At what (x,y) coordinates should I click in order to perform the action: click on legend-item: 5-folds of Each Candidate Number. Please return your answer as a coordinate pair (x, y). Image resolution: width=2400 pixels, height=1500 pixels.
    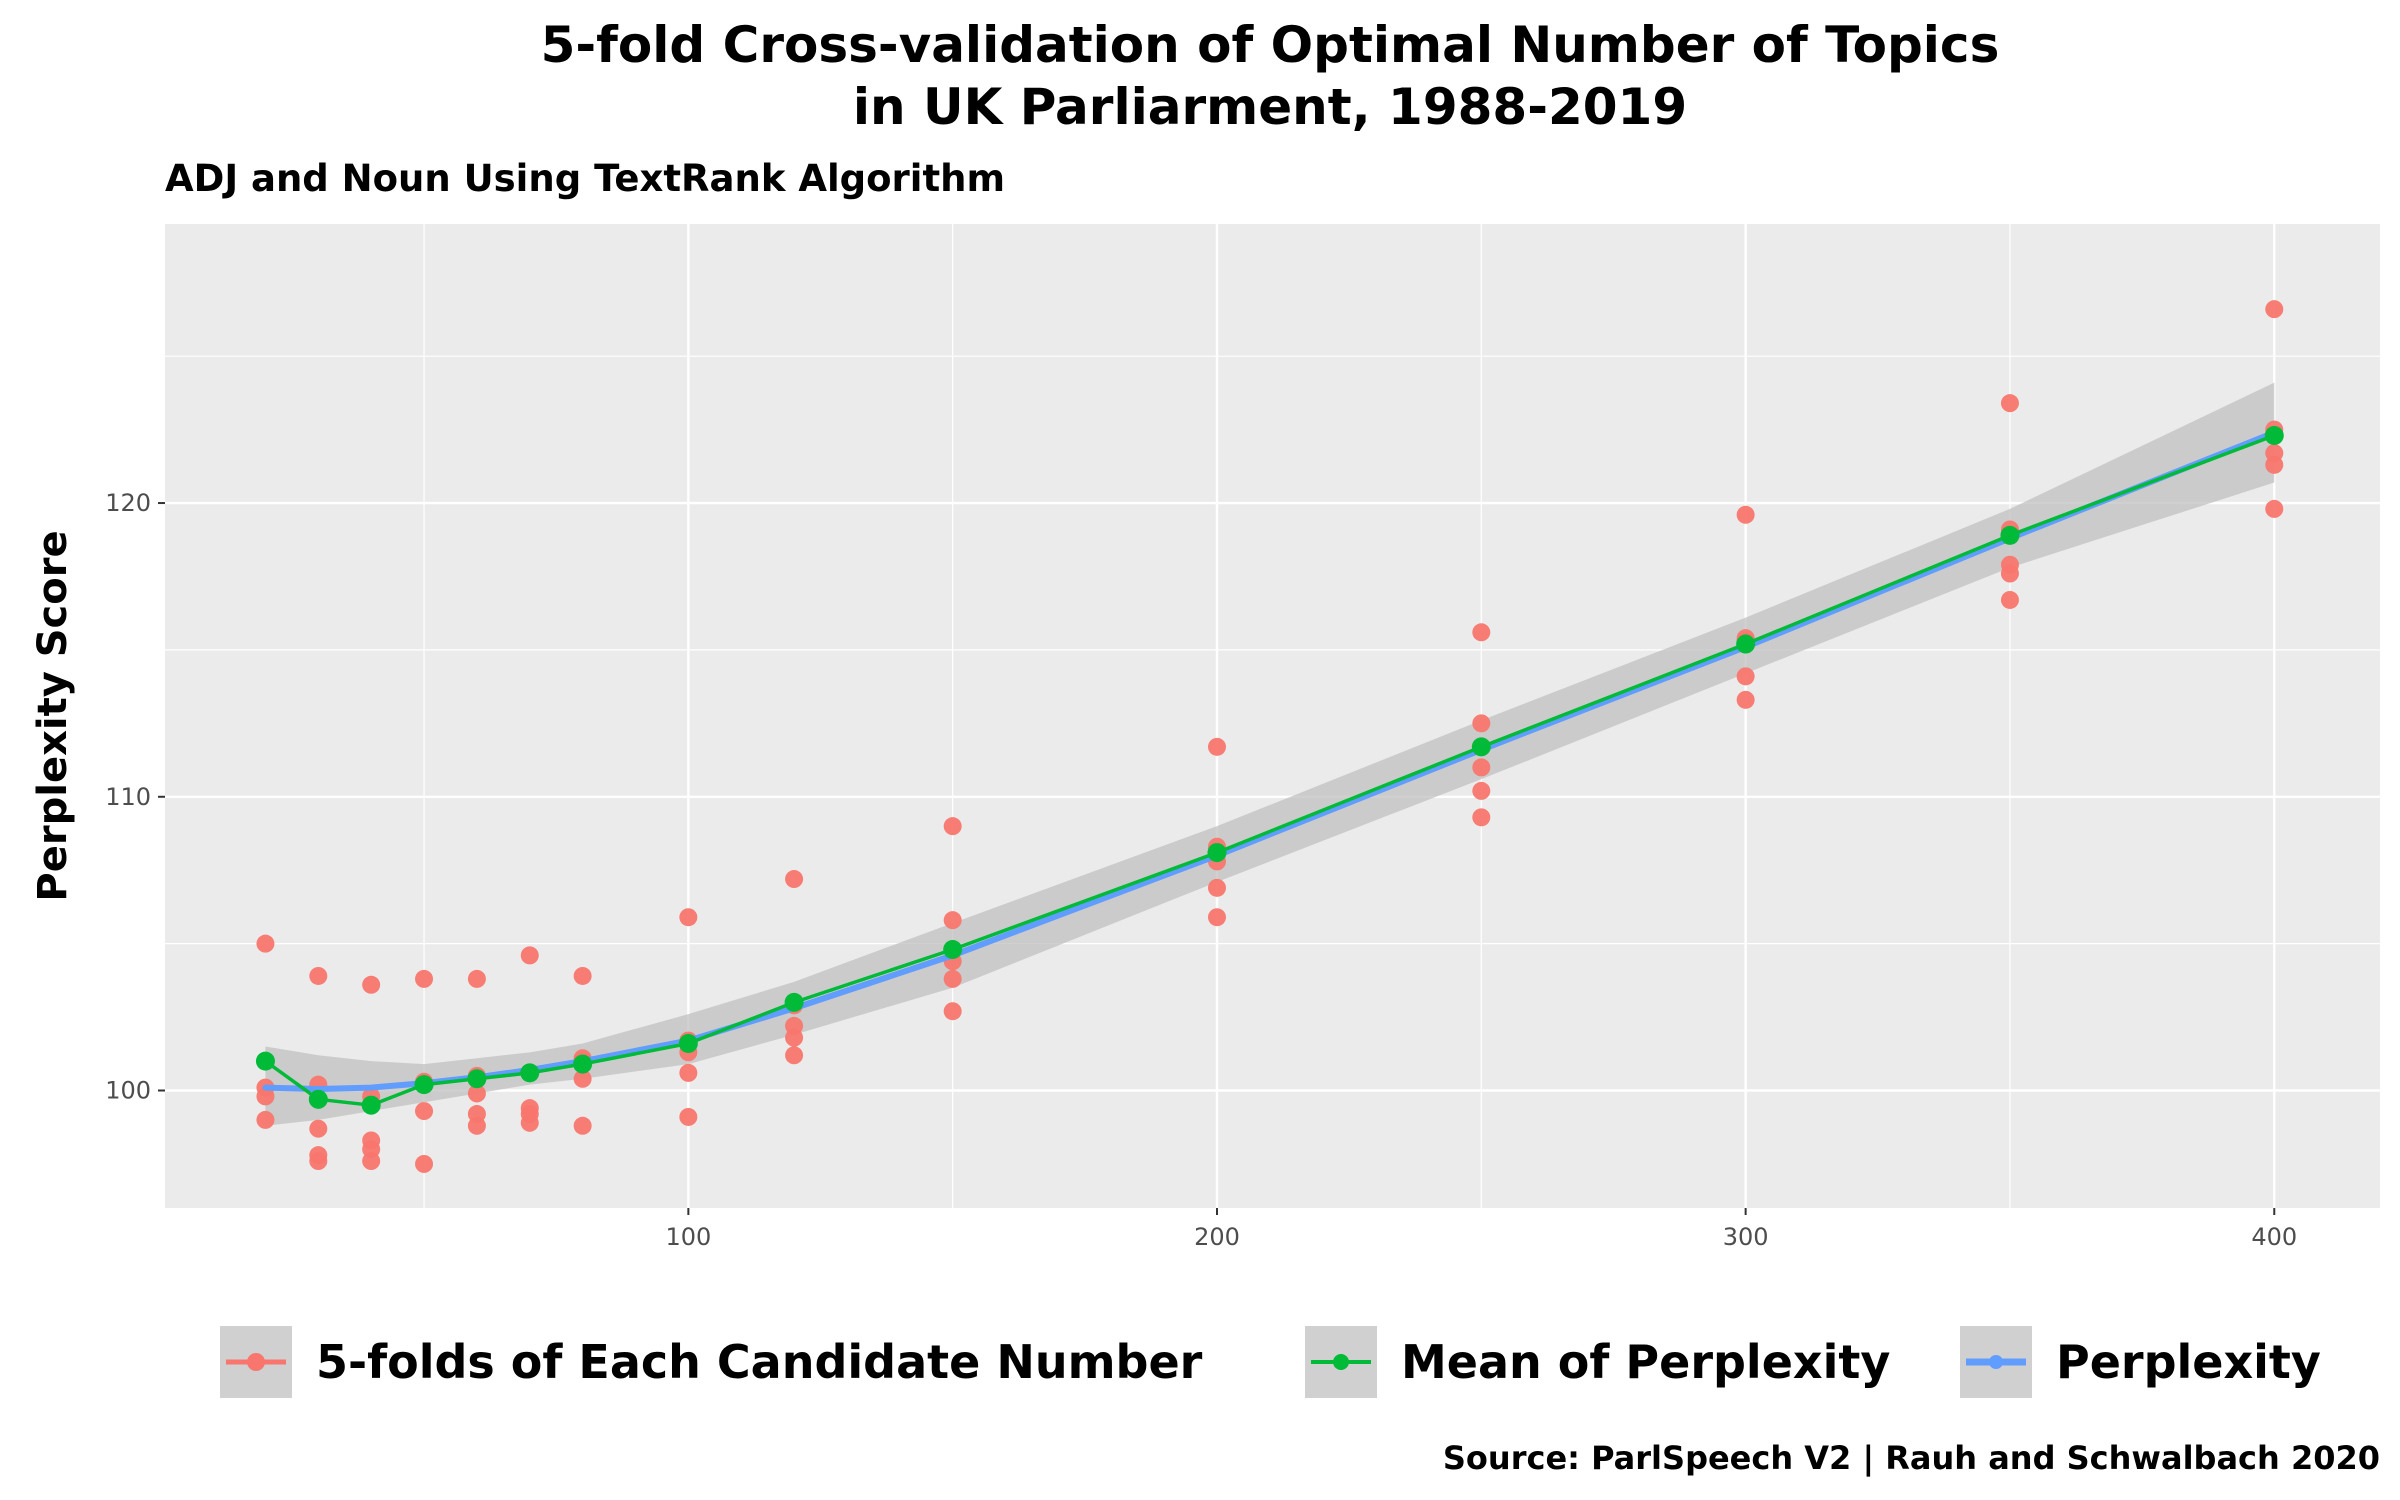
    Looking at the image, I should click on (711, 1362).